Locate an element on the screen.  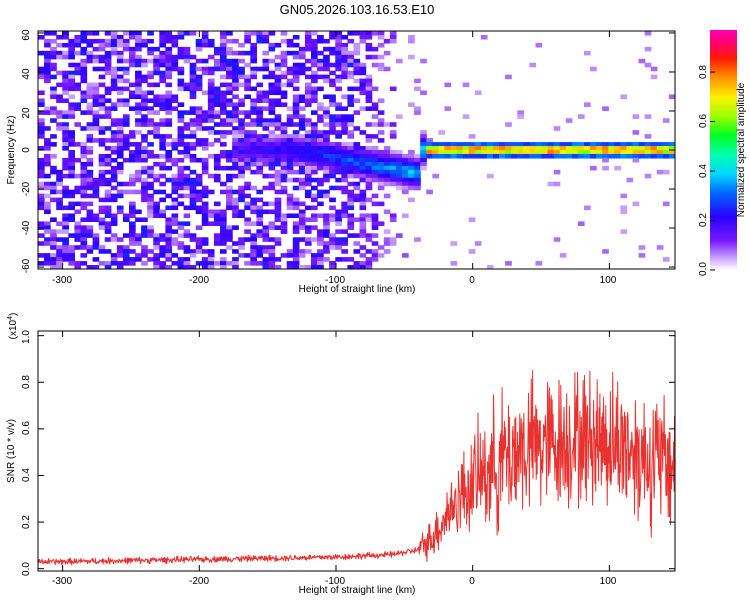
snr-xtick: 0 is located at coordinates (472, 581).